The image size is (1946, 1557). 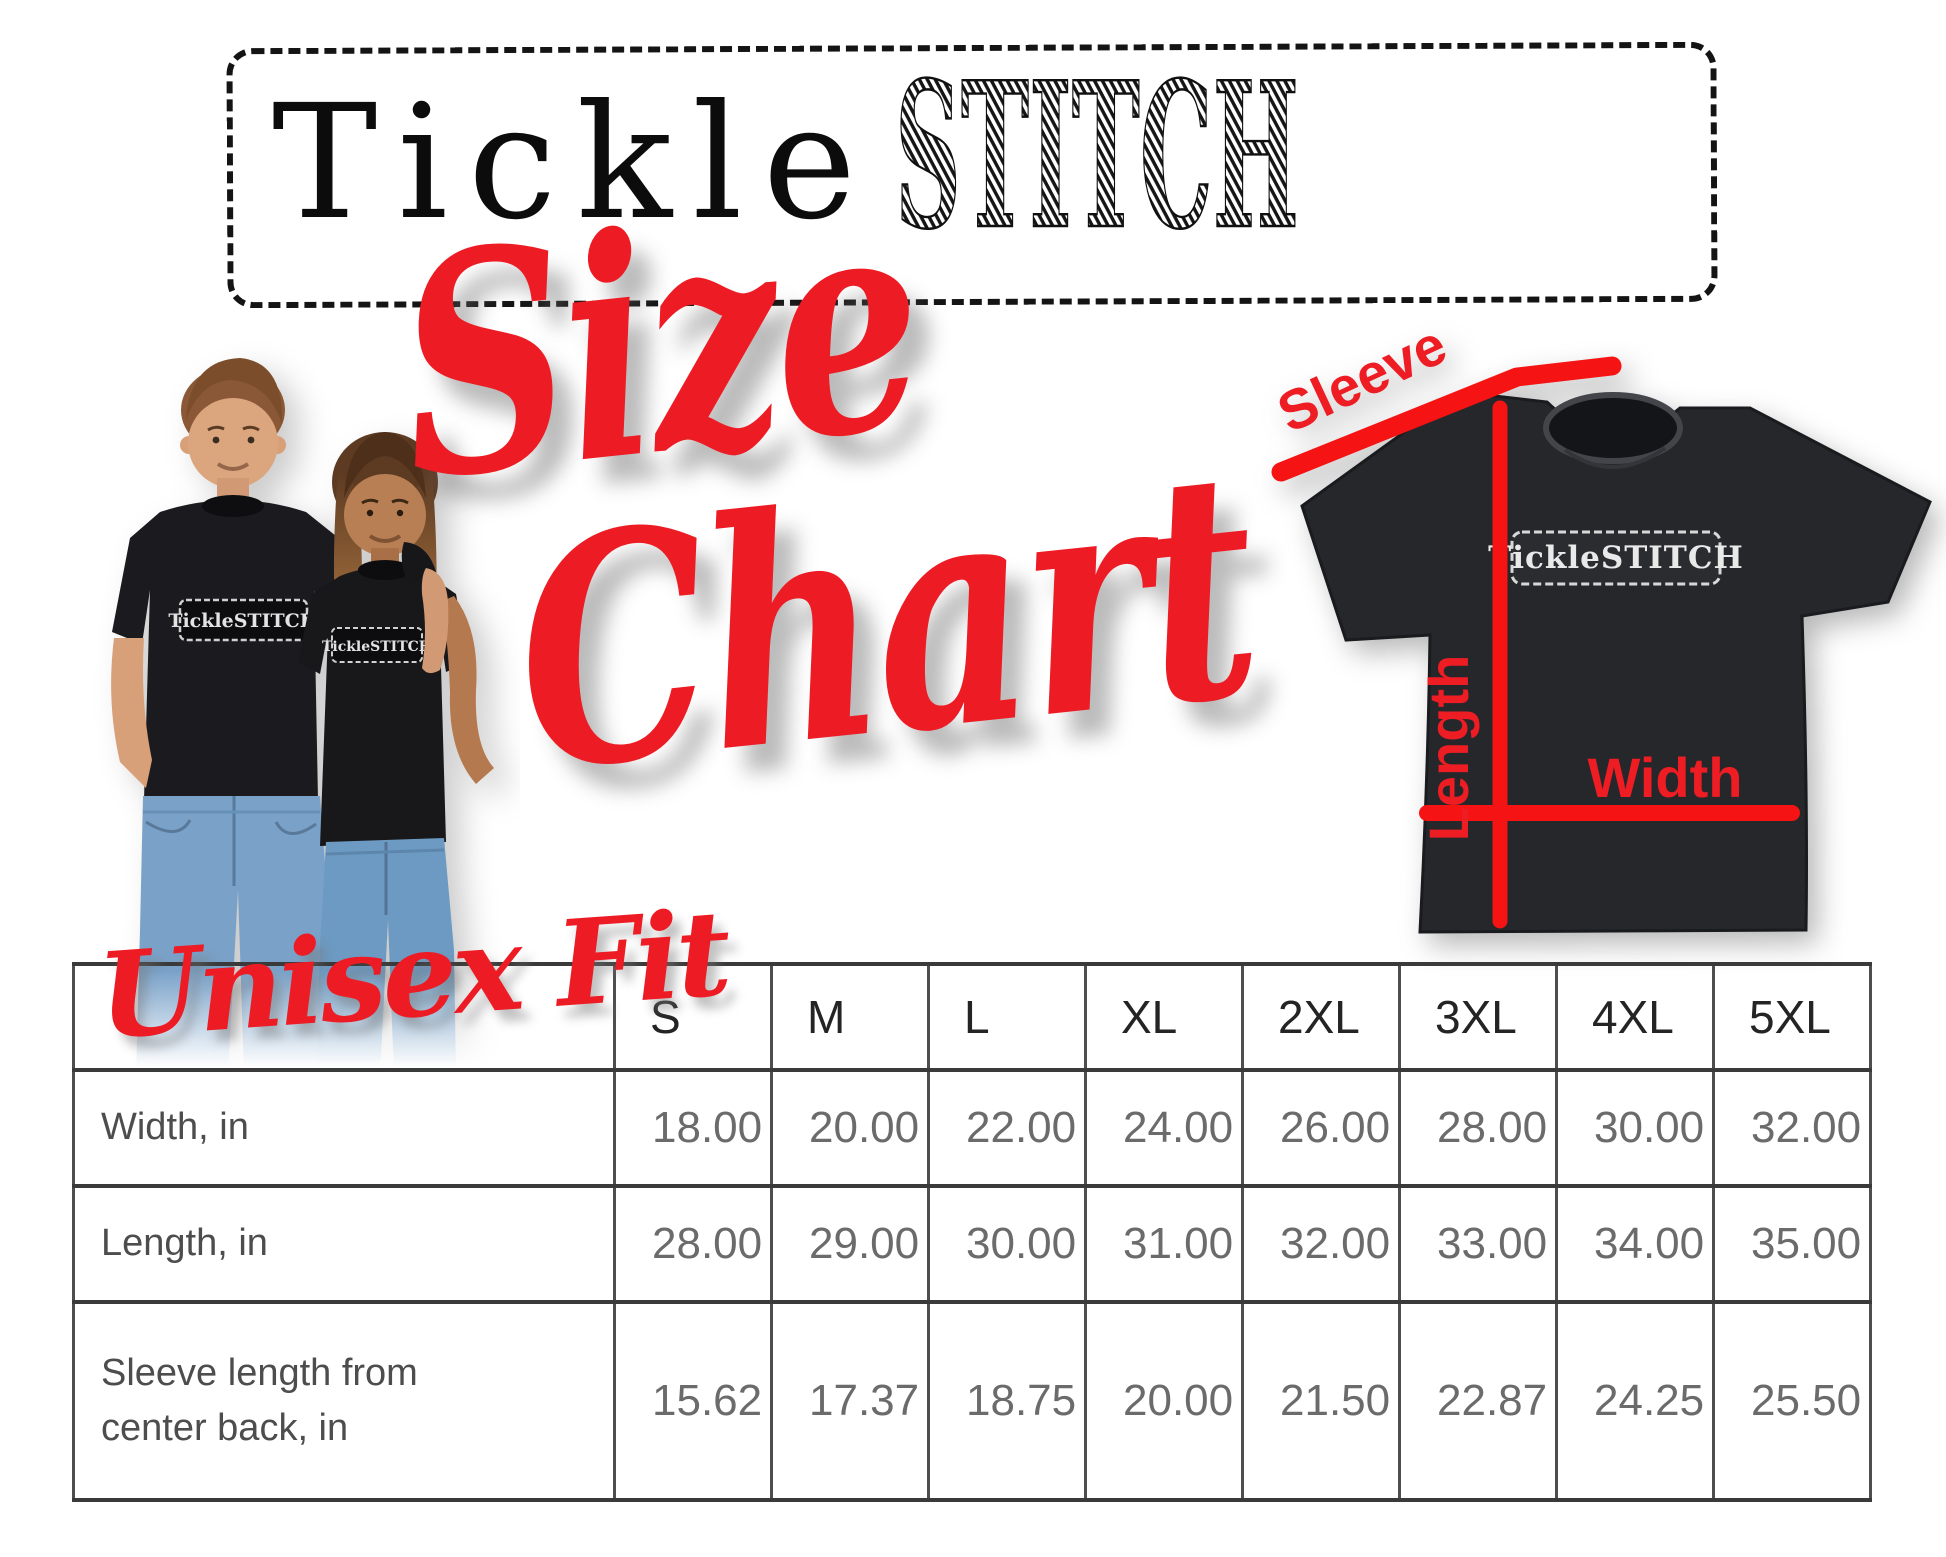 What do you see at coordinates (1478, 1401) in the screenshot?
I see `table-cell: 22.87` at bounding box center [1478, 1401].